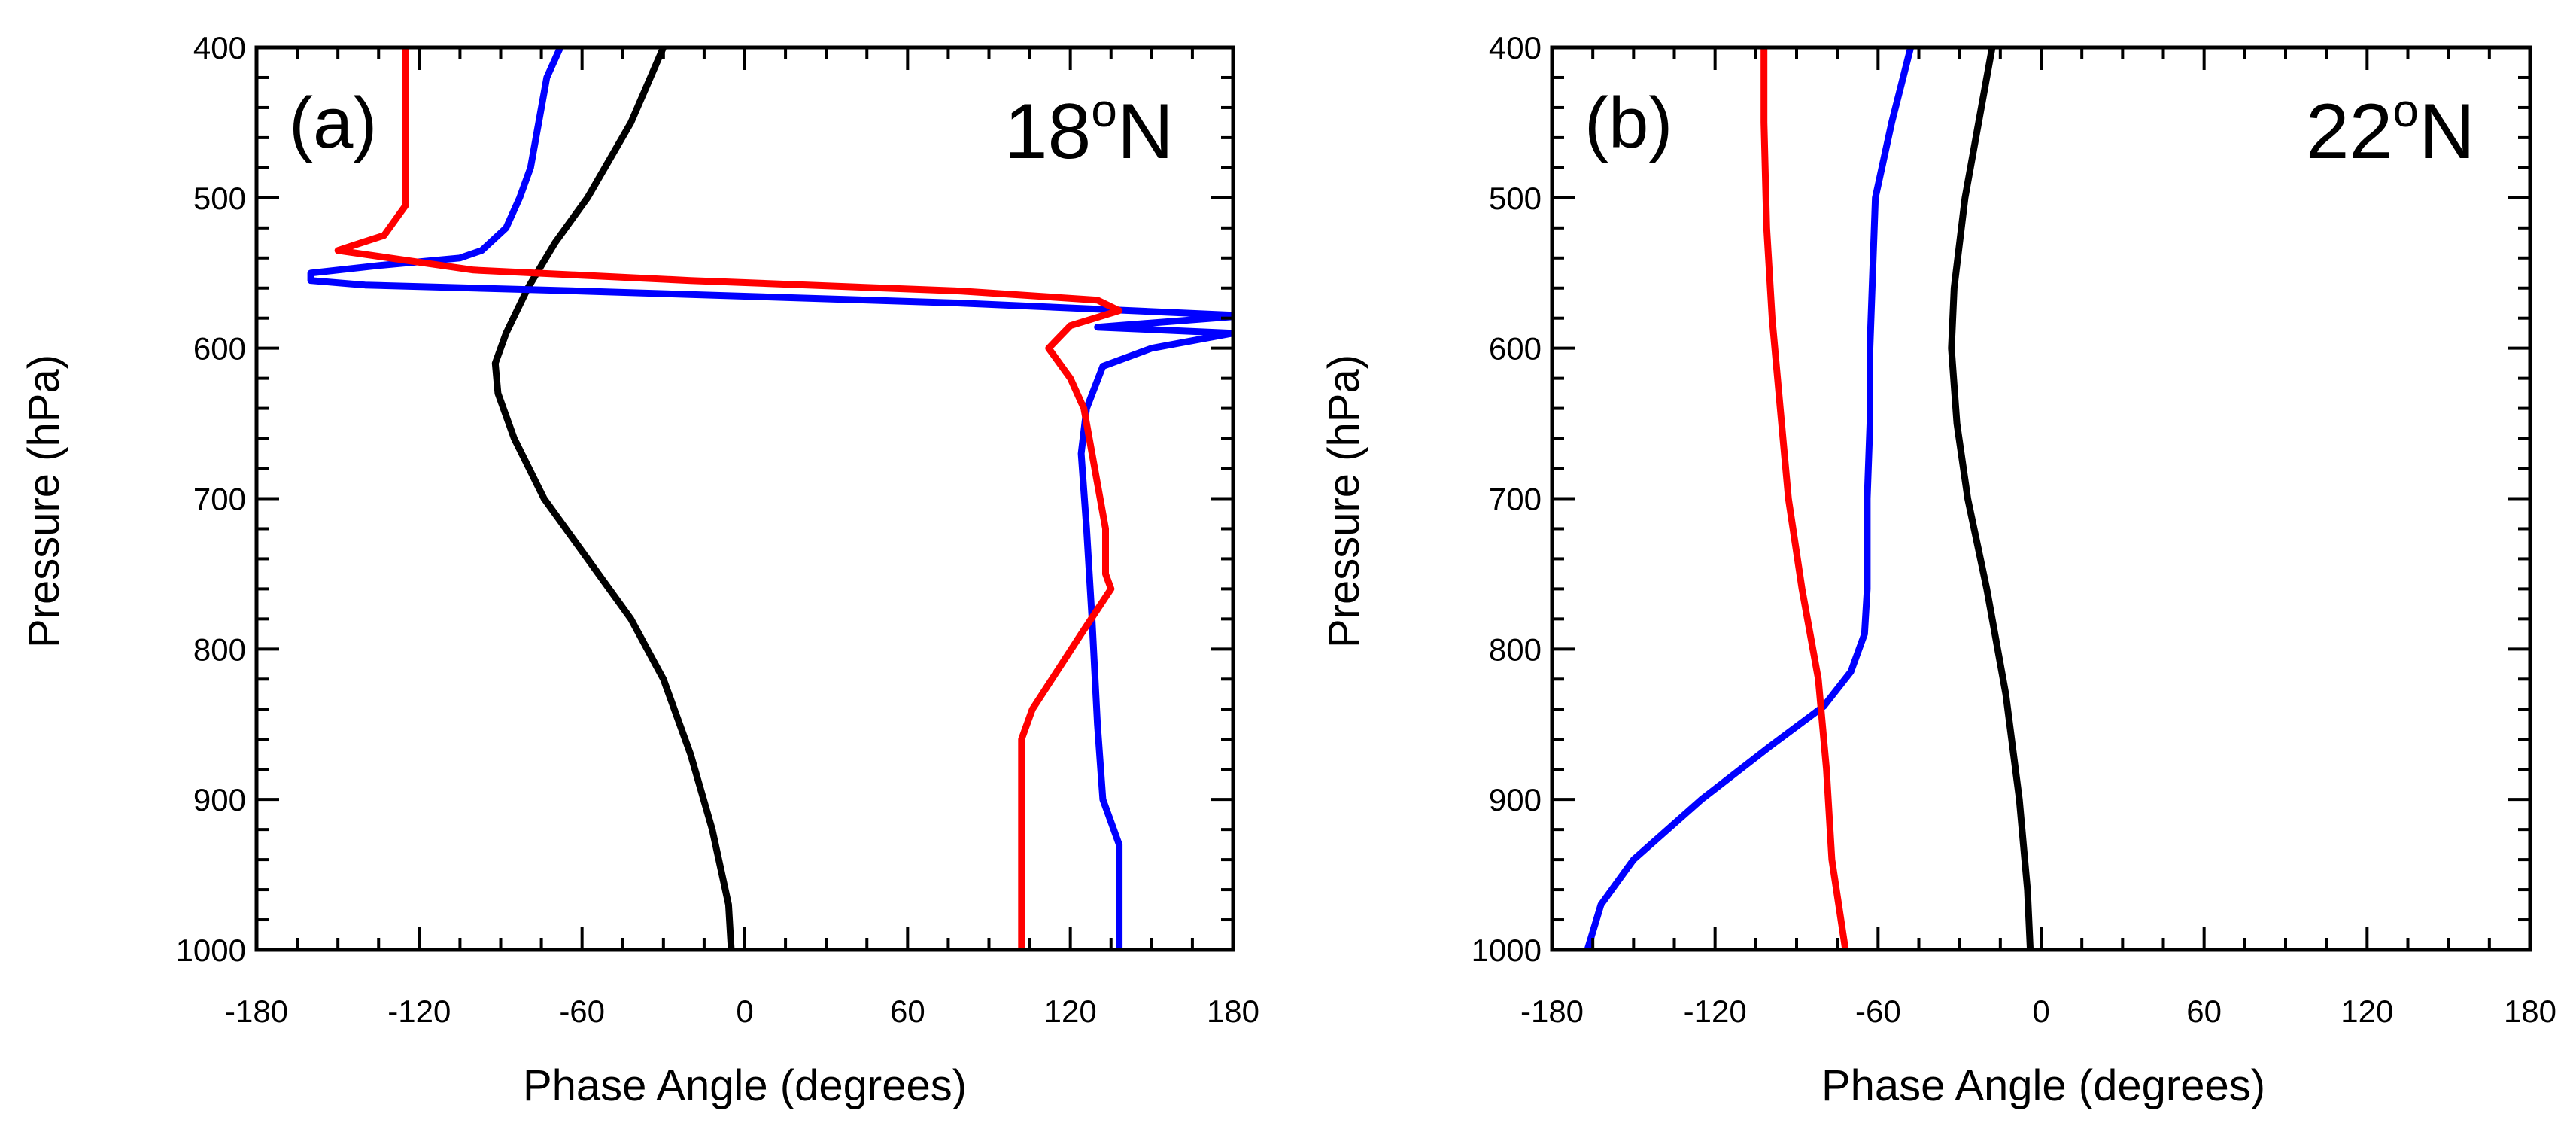  I want to click on latitude-label-a: 18oN, so click(1089, 130).